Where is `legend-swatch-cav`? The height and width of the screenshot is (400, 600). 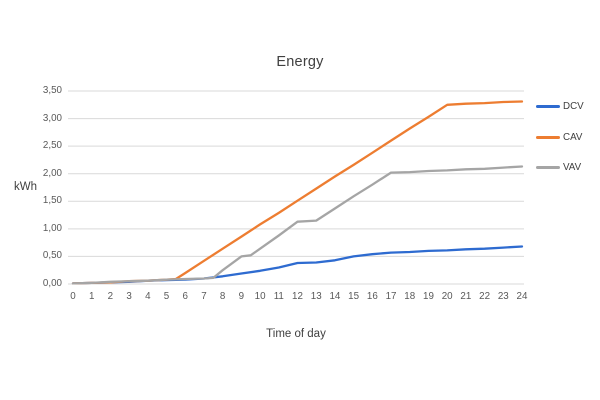
legend-swatch-cav is located at coordinates (548, 137).